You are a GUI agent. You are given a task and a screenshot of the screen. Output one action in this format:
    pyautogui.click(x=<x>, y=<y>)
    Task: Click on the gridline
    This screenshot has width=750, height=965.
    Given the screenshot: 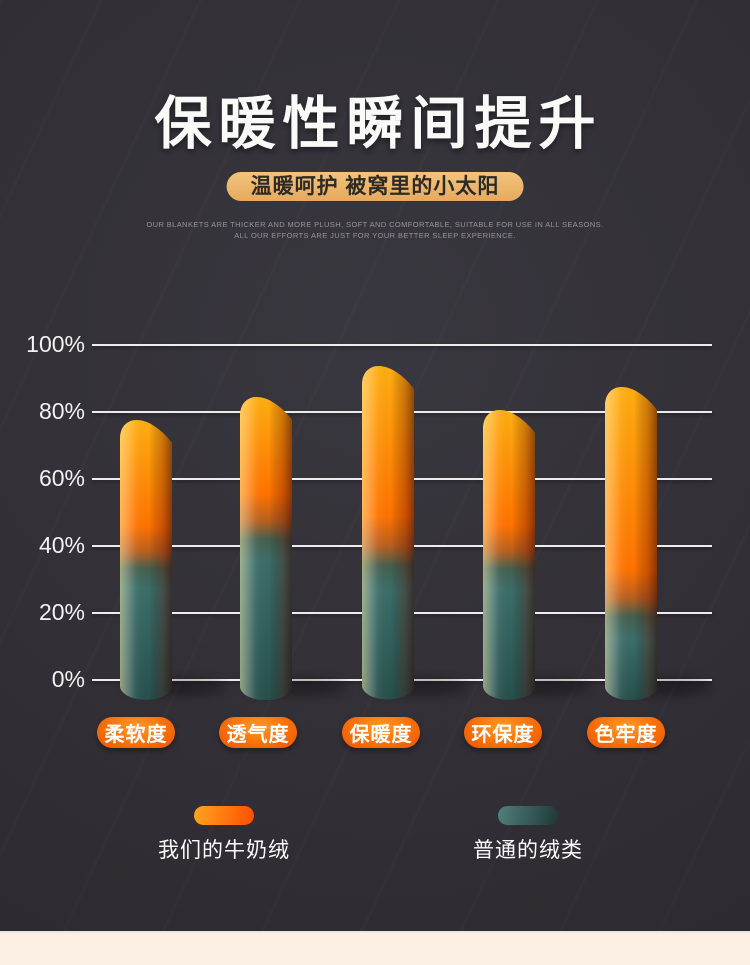 What is the action you would take?
    pyautogui.click(x=402, y=345)
    